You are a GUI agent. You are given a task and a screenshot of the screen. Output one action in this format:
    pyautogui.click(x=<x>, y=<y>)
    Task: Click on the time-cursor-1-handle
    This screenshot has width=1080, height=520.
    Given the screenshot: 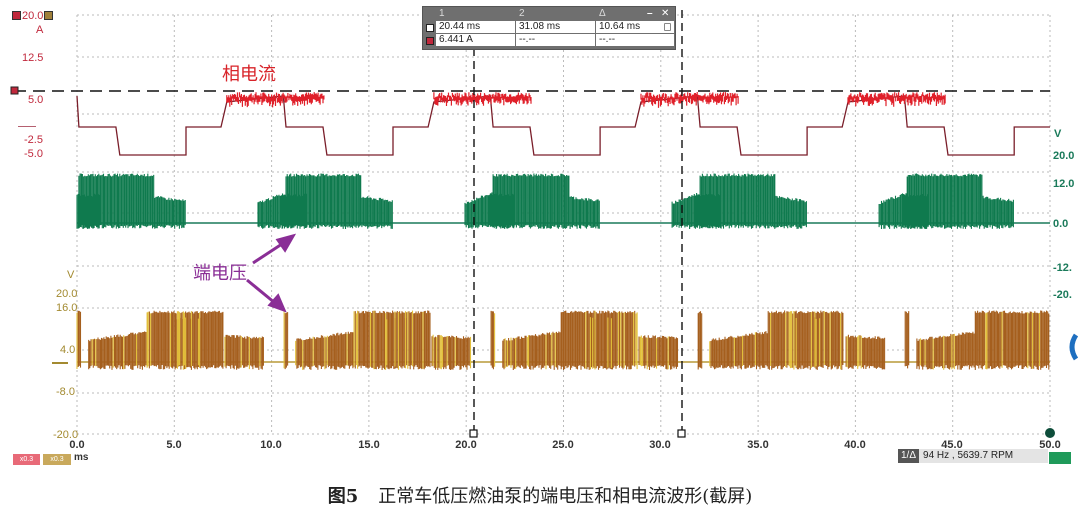 What is the action you would take?
    pyautogui.click(x=473, y=433)
    